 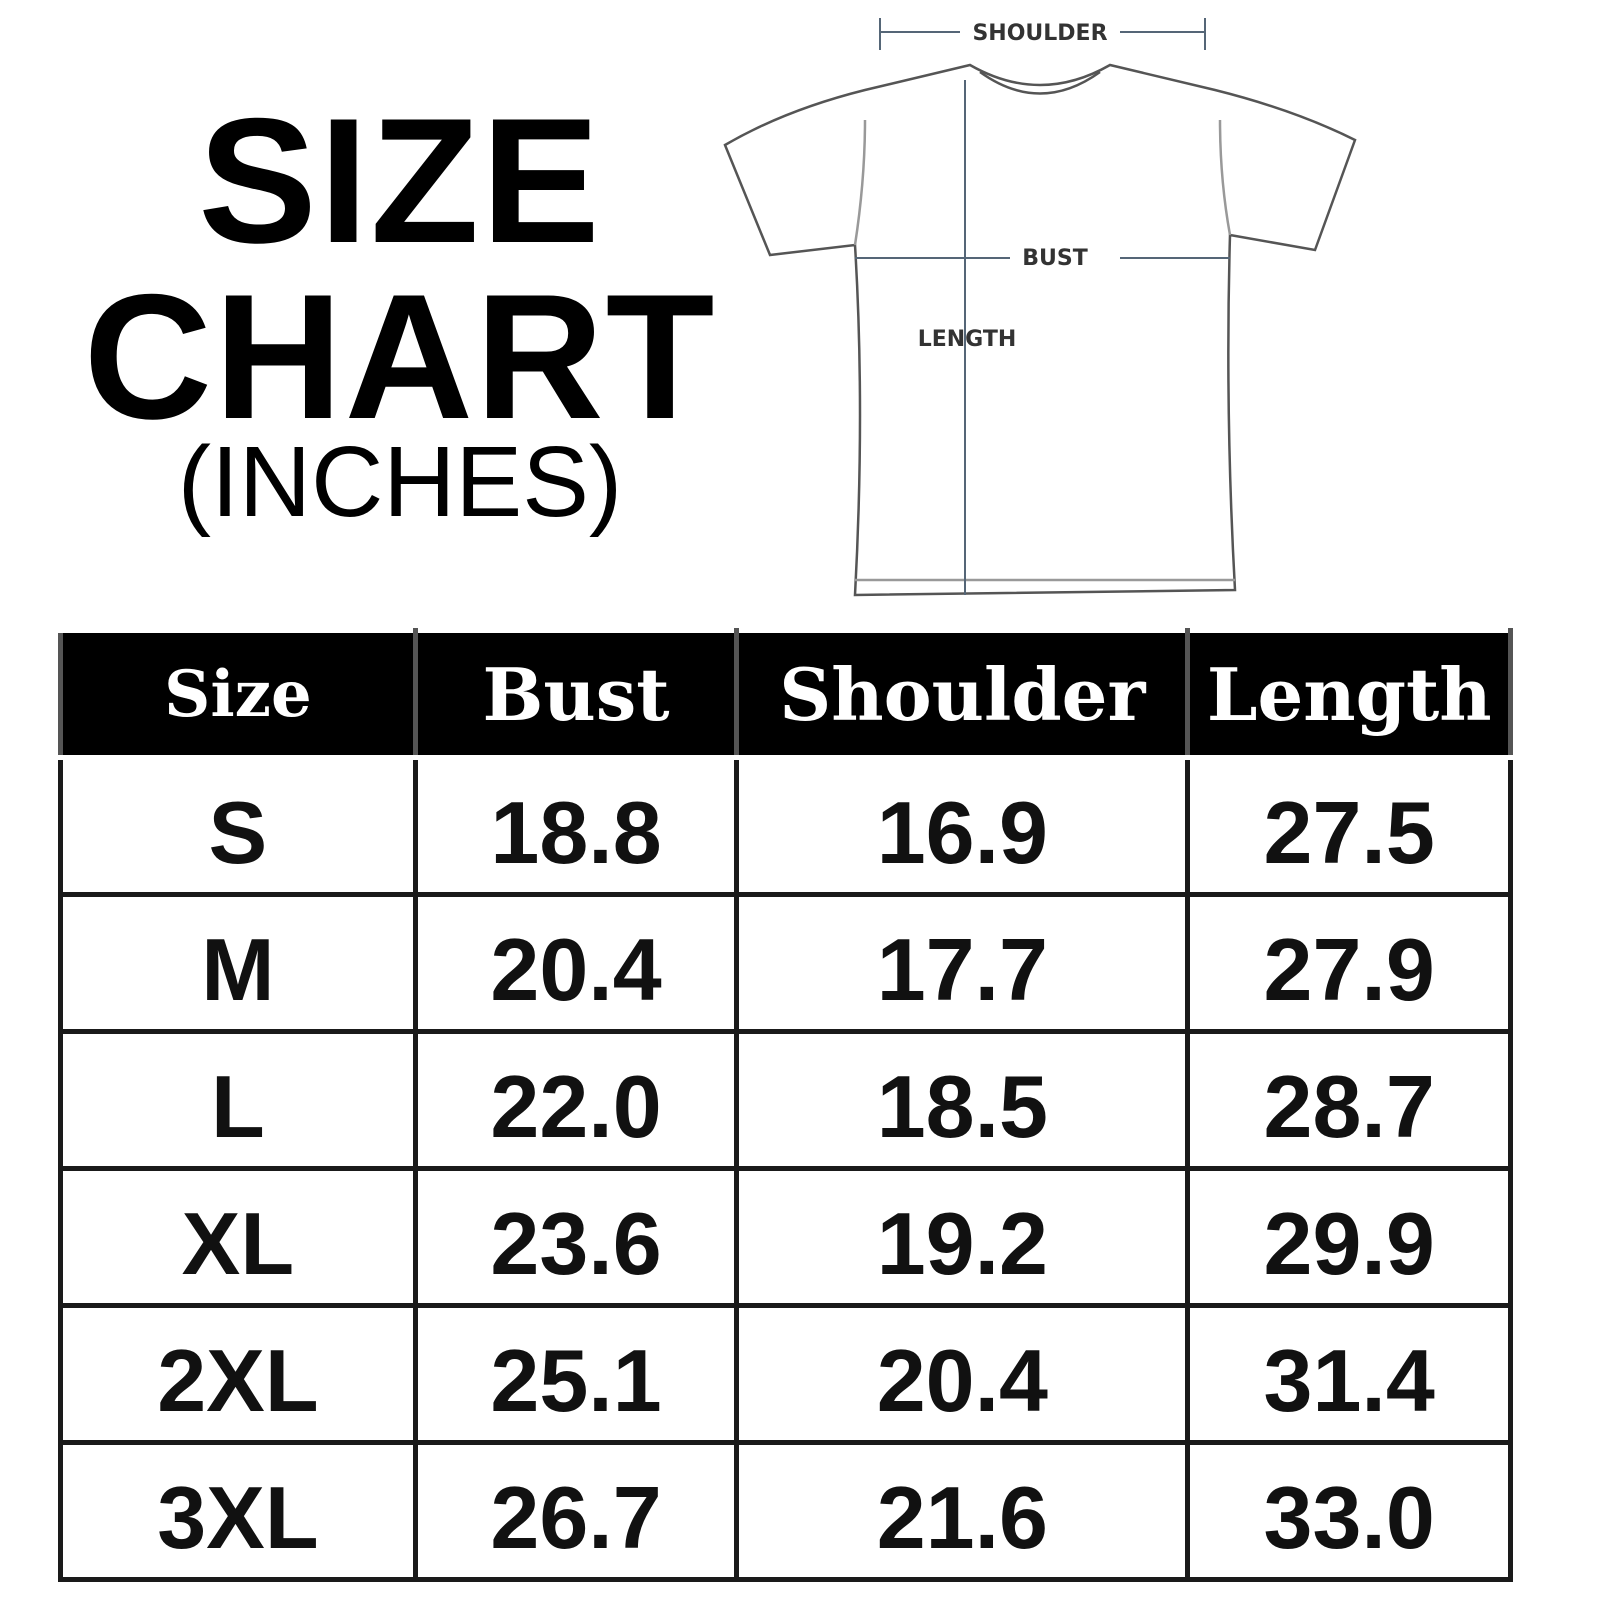 What do you see at coordinates (238, 963) in the screenshot?
I see `cell-size: M` at bounding box center [238, 963].